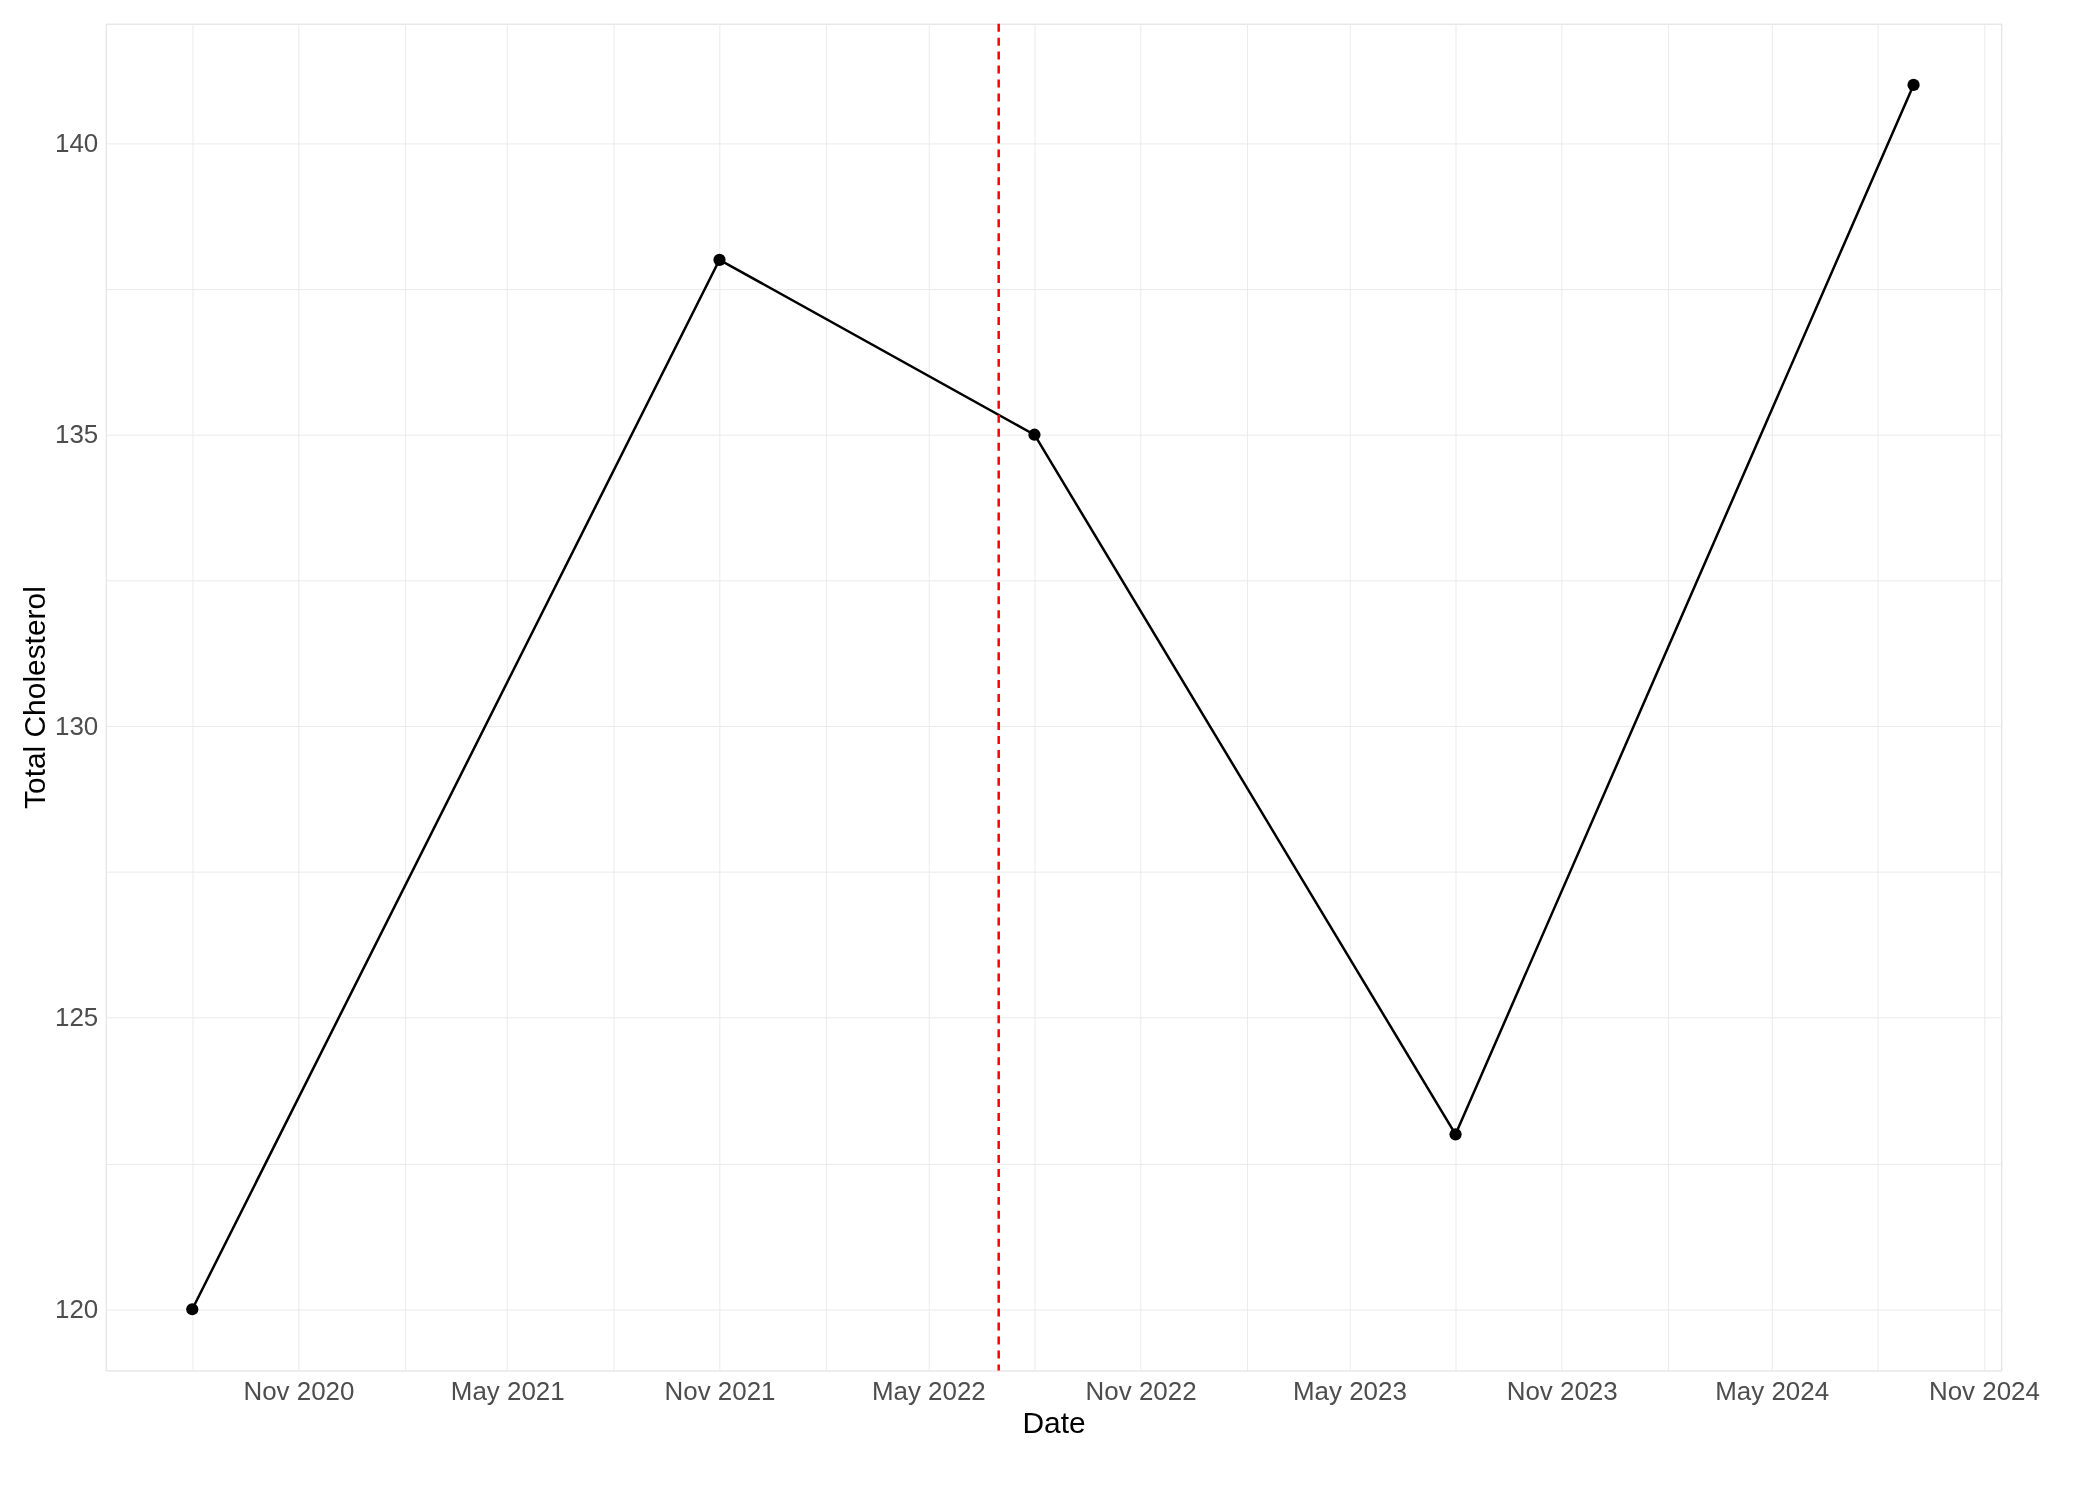 This screenshot has height=1500, width=2100. Describe the element at coordinates (1984, 1390) in the screenshot. I see `x-tick-label: Nov 2024` at that location.